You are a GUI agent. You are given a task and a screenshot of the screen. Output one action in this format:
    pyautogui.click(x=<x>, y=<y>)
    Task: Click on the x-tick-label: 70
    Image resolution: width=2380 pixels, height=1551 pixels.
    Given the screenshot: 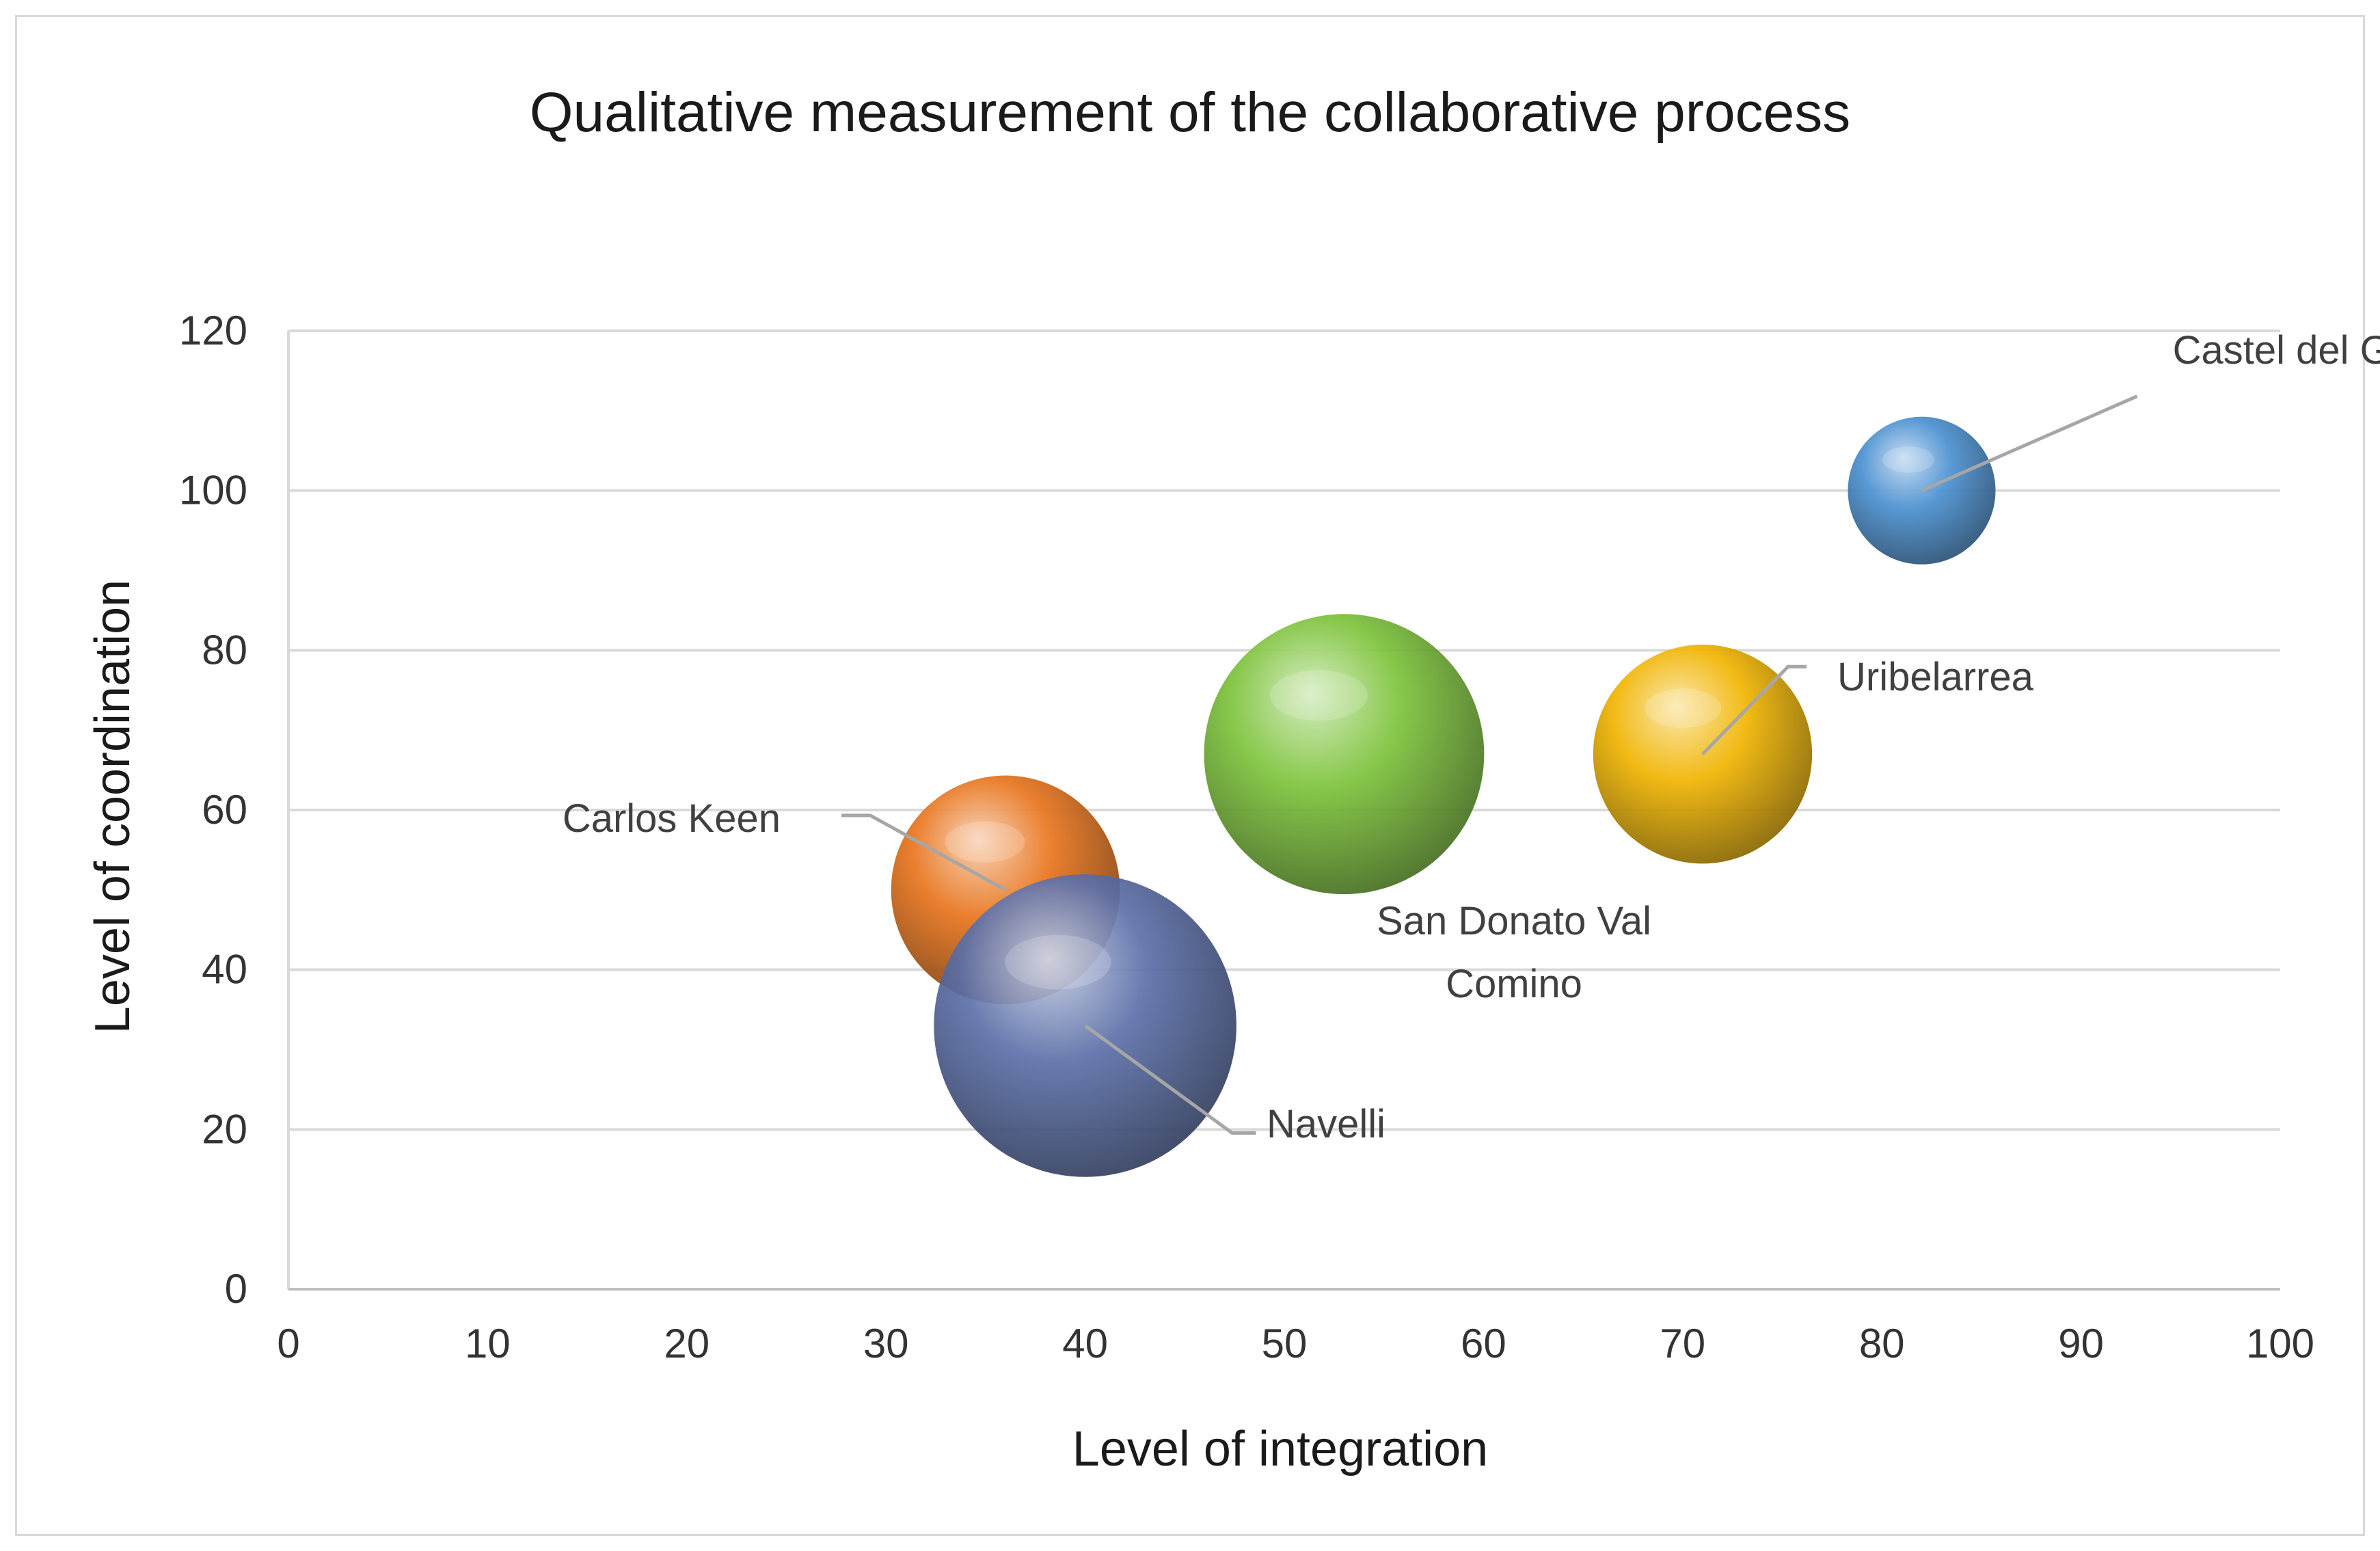 What is the action you would take?
    pyautogui.click(x=1683, y=1343)
    